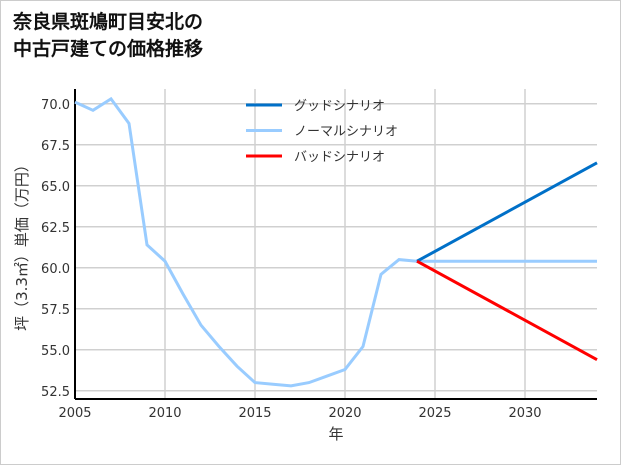  Describe the element at coordinates (55, 351) in the screenshot. I see `y-tick-label: 55.0` at that location.